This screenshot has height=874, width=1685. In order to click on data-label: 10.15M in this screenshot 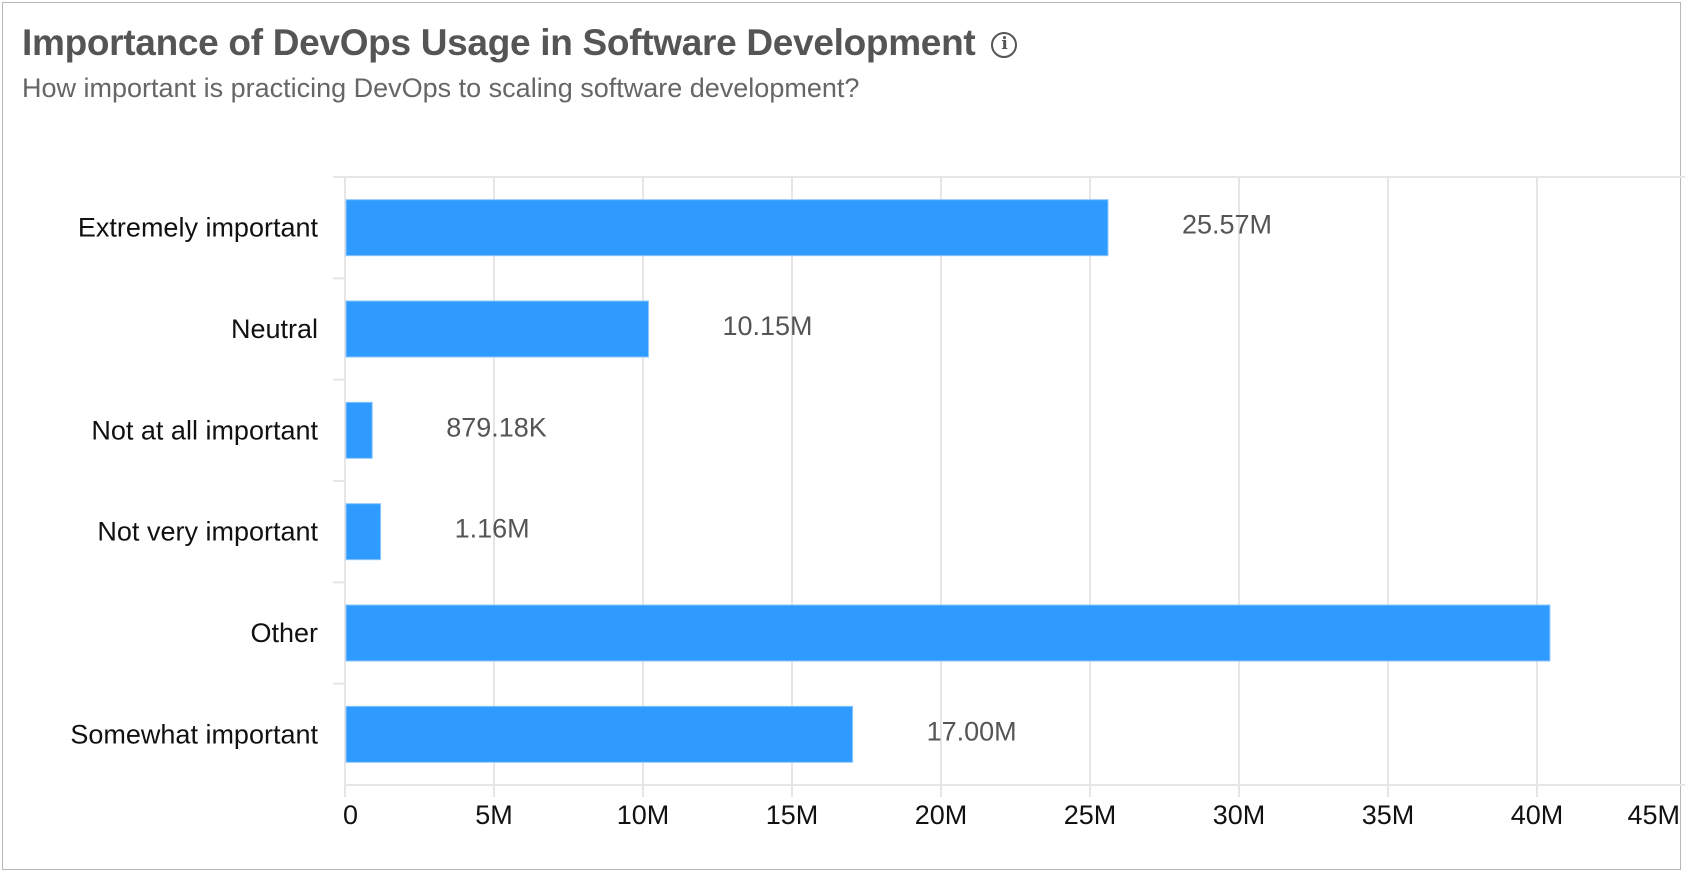, I will do `click(767, 326)`.